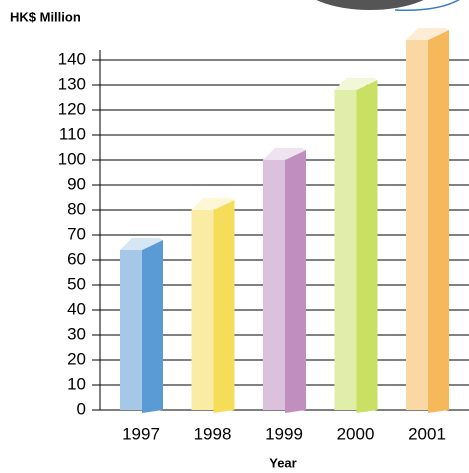 The image size is (469, 473). What do you see at coordinates (370, 5) in the screenshot?
I see `decor-coin` at bounding box center [370, 5].